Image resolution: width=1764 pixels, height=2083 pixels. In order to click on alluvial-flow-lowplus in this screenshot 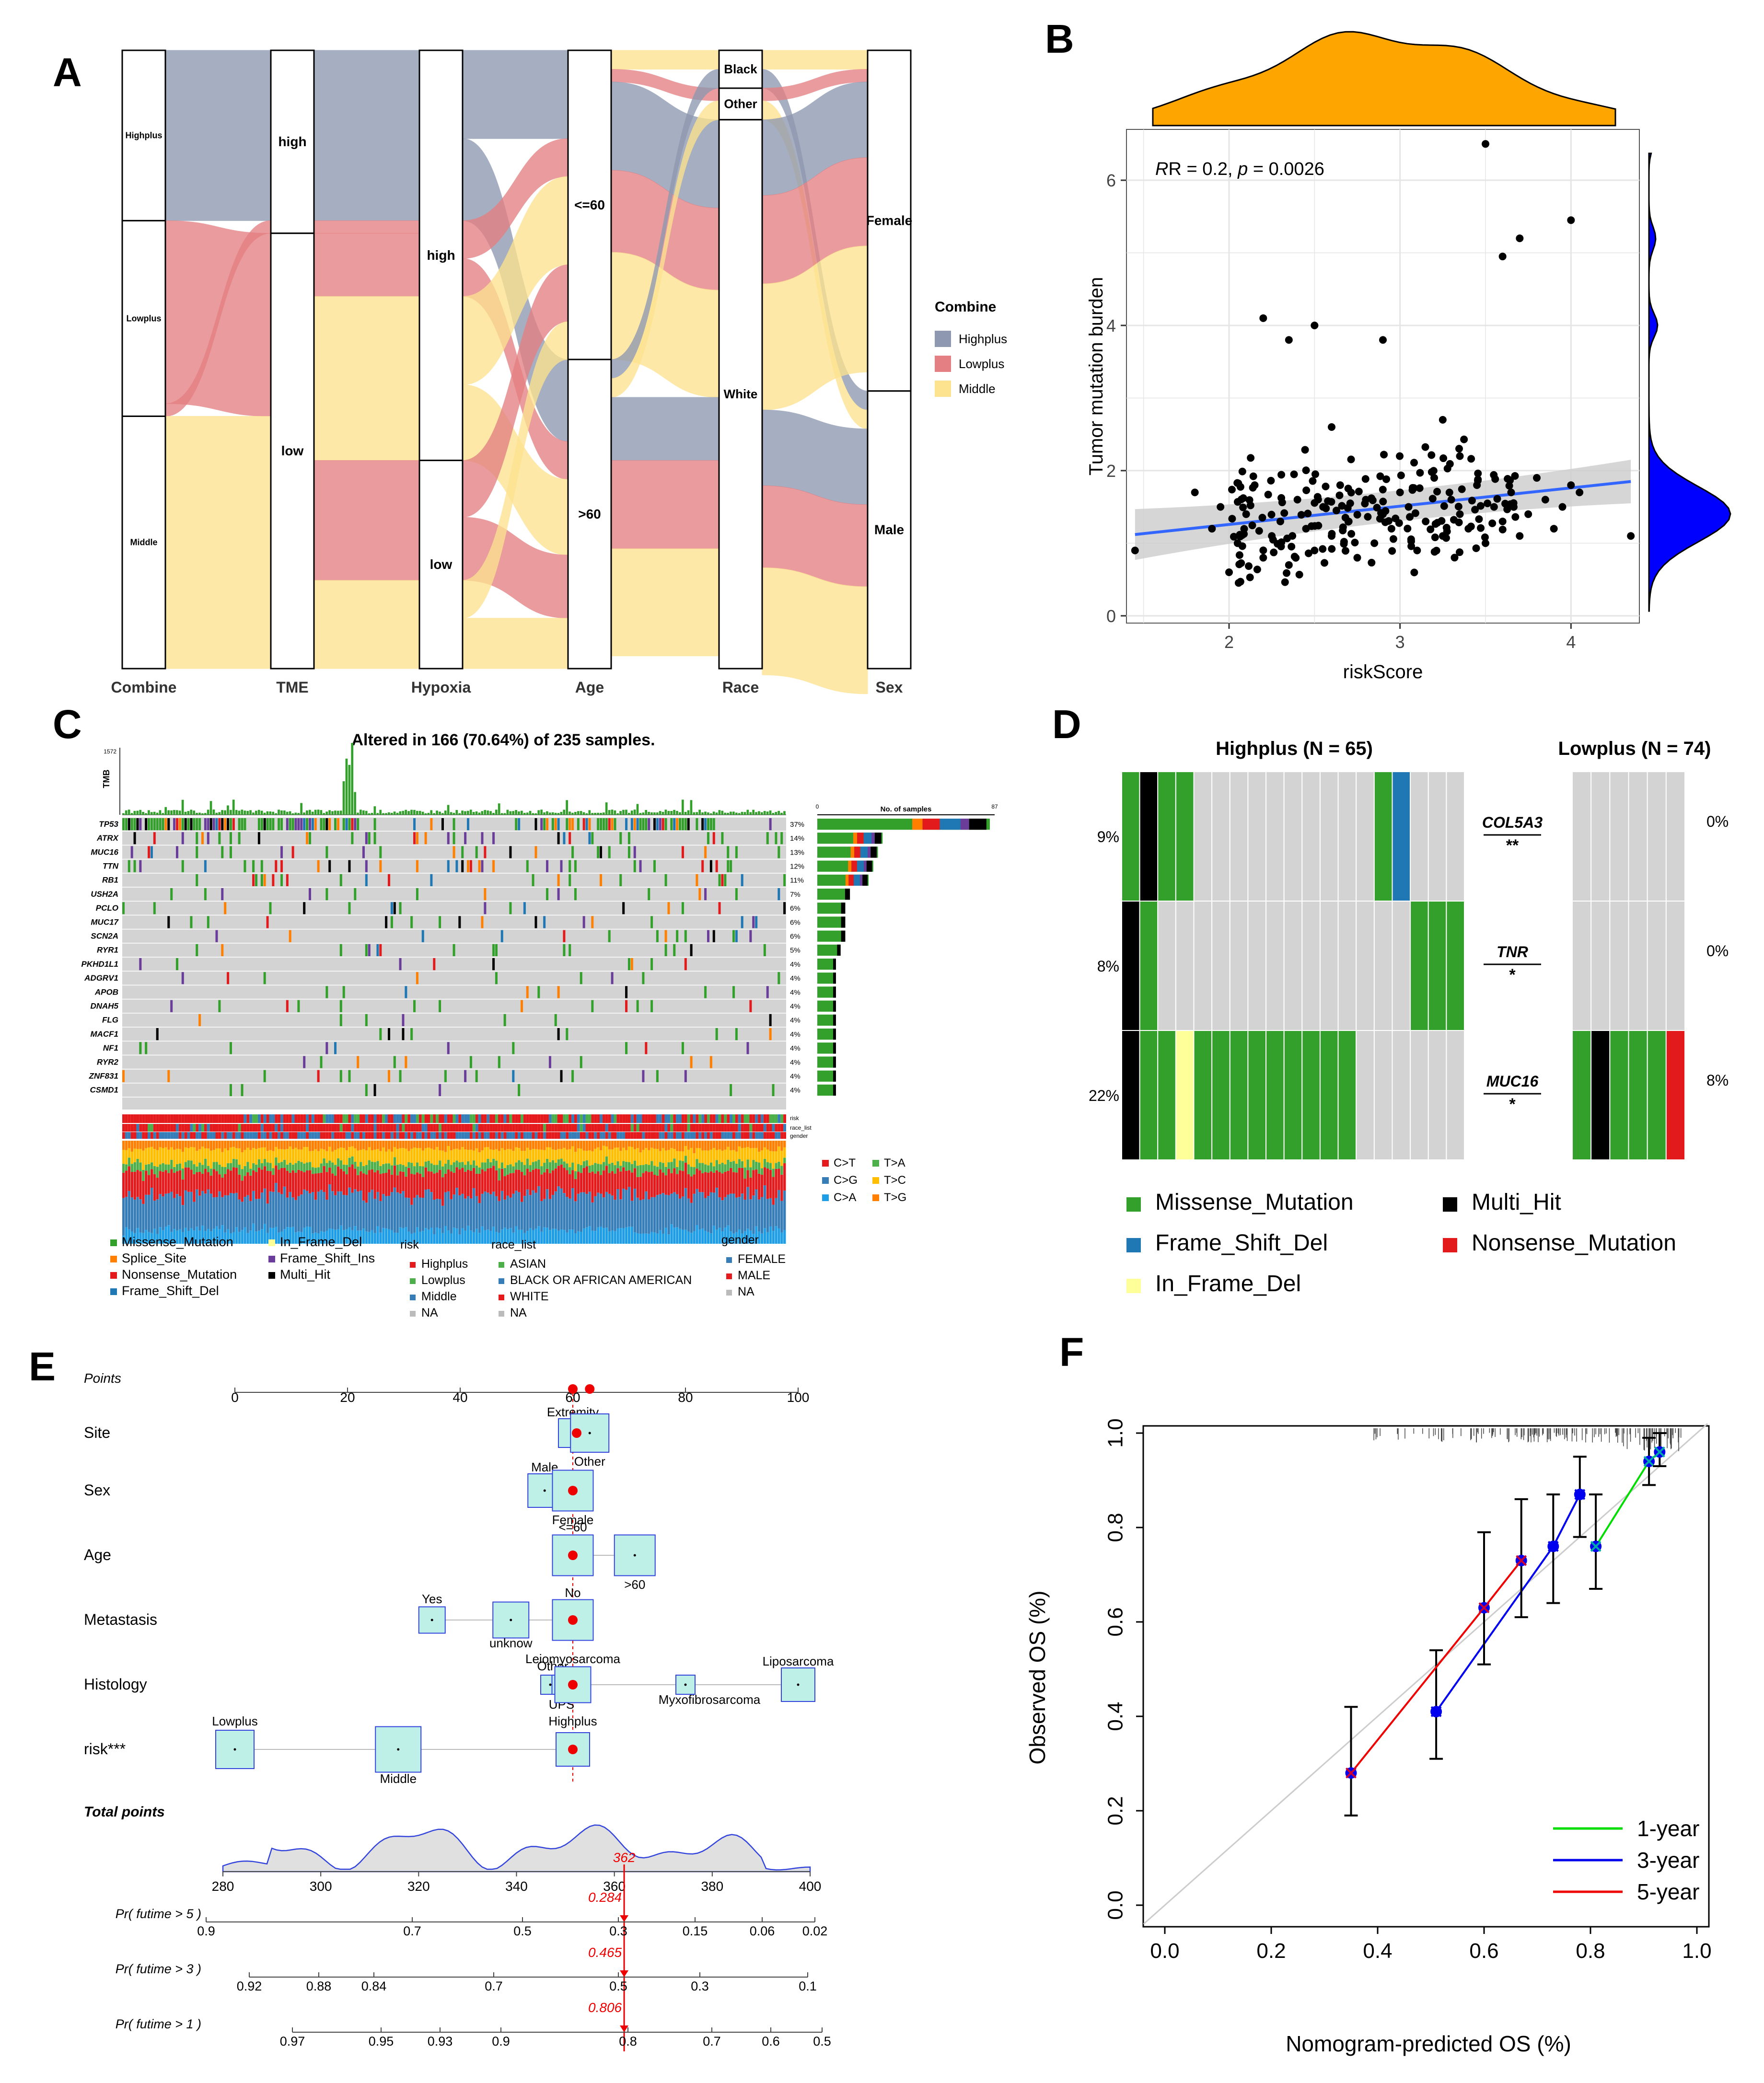, I will do `click(366, 227)`.